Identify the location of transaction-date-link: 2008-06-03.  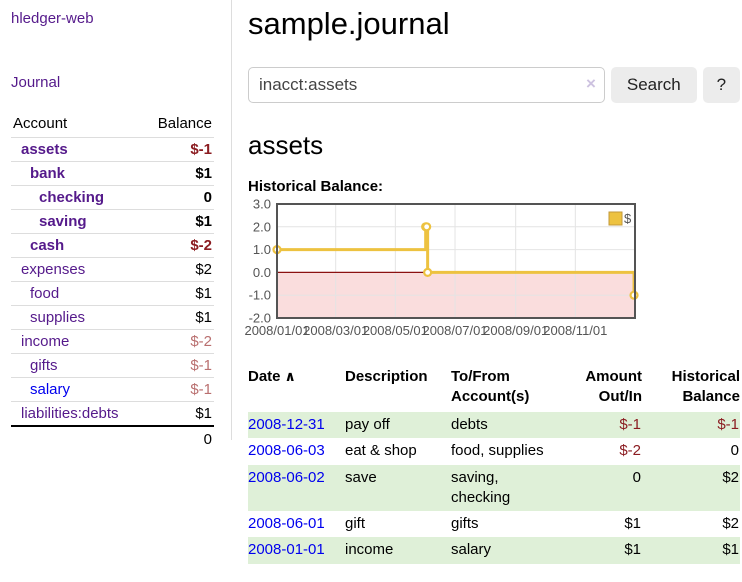
(286, 451).